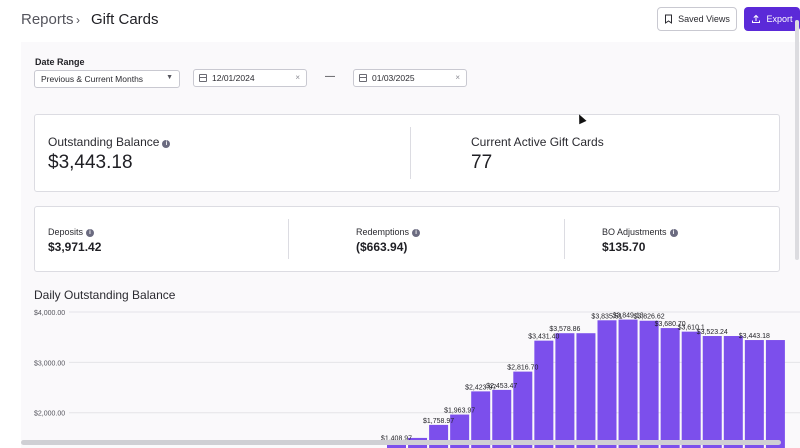  I want to click on bo-adjustments-label: BO Adjustments i, so click(640, 232).